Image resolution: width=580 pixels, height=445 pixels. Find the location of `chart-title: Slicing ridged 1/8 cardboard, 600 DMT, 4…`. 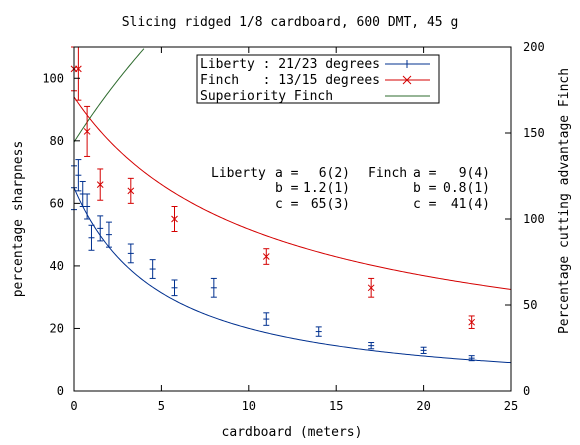

chart-title: Slicing ridged 1/8 cardboard, 600 DMT, 4… is located at coordinates (290, 22).